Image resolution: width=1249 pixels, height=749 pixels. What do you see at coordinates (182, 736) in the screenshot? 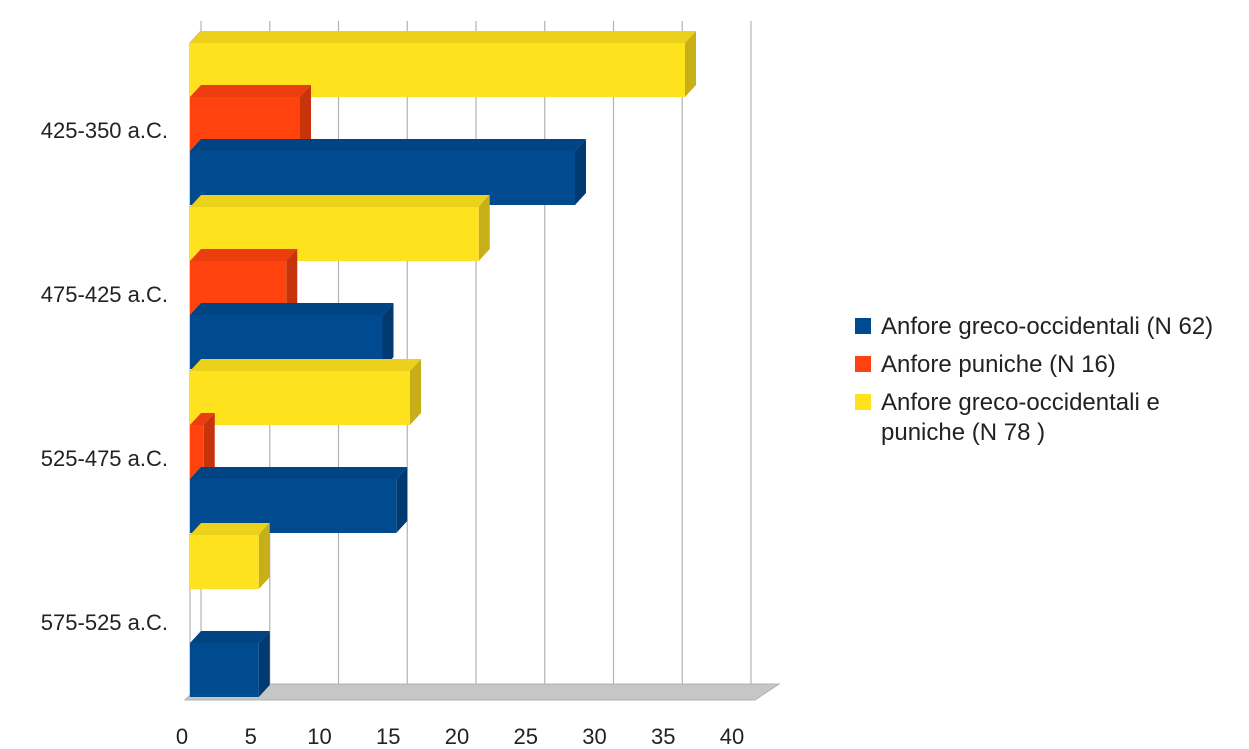
I see `x-tick-label-0: 0` at bounding box center [182, 736].